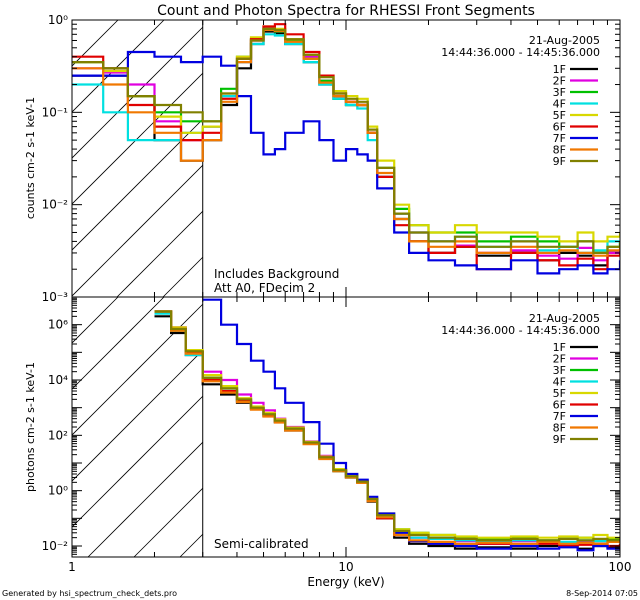  Describe the element at coordinates (345, 582) in the screenshot. I see `x-axis-label: Energy (keV)` at that location.